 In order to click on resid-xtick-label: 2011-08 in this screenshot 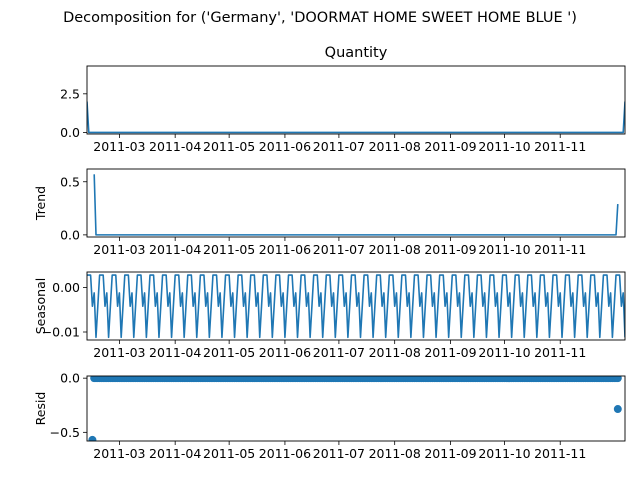, I will do `click(395, 453)`.